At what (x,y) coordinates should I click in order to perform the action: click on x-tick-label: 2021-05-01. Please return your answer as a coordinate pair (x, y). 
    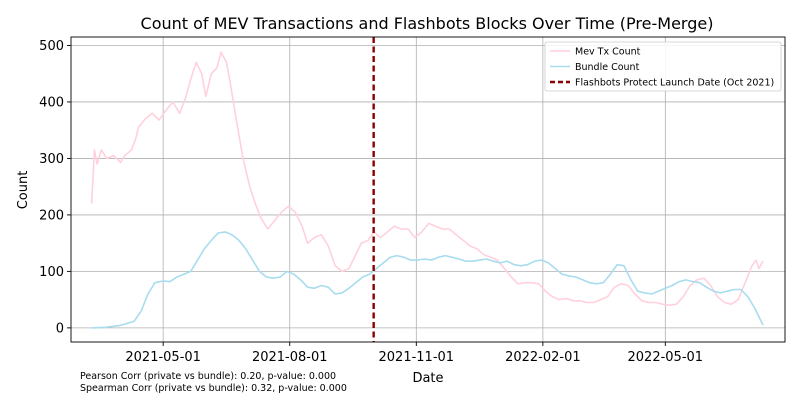
    Looking at the image, I should click on (163, 357).